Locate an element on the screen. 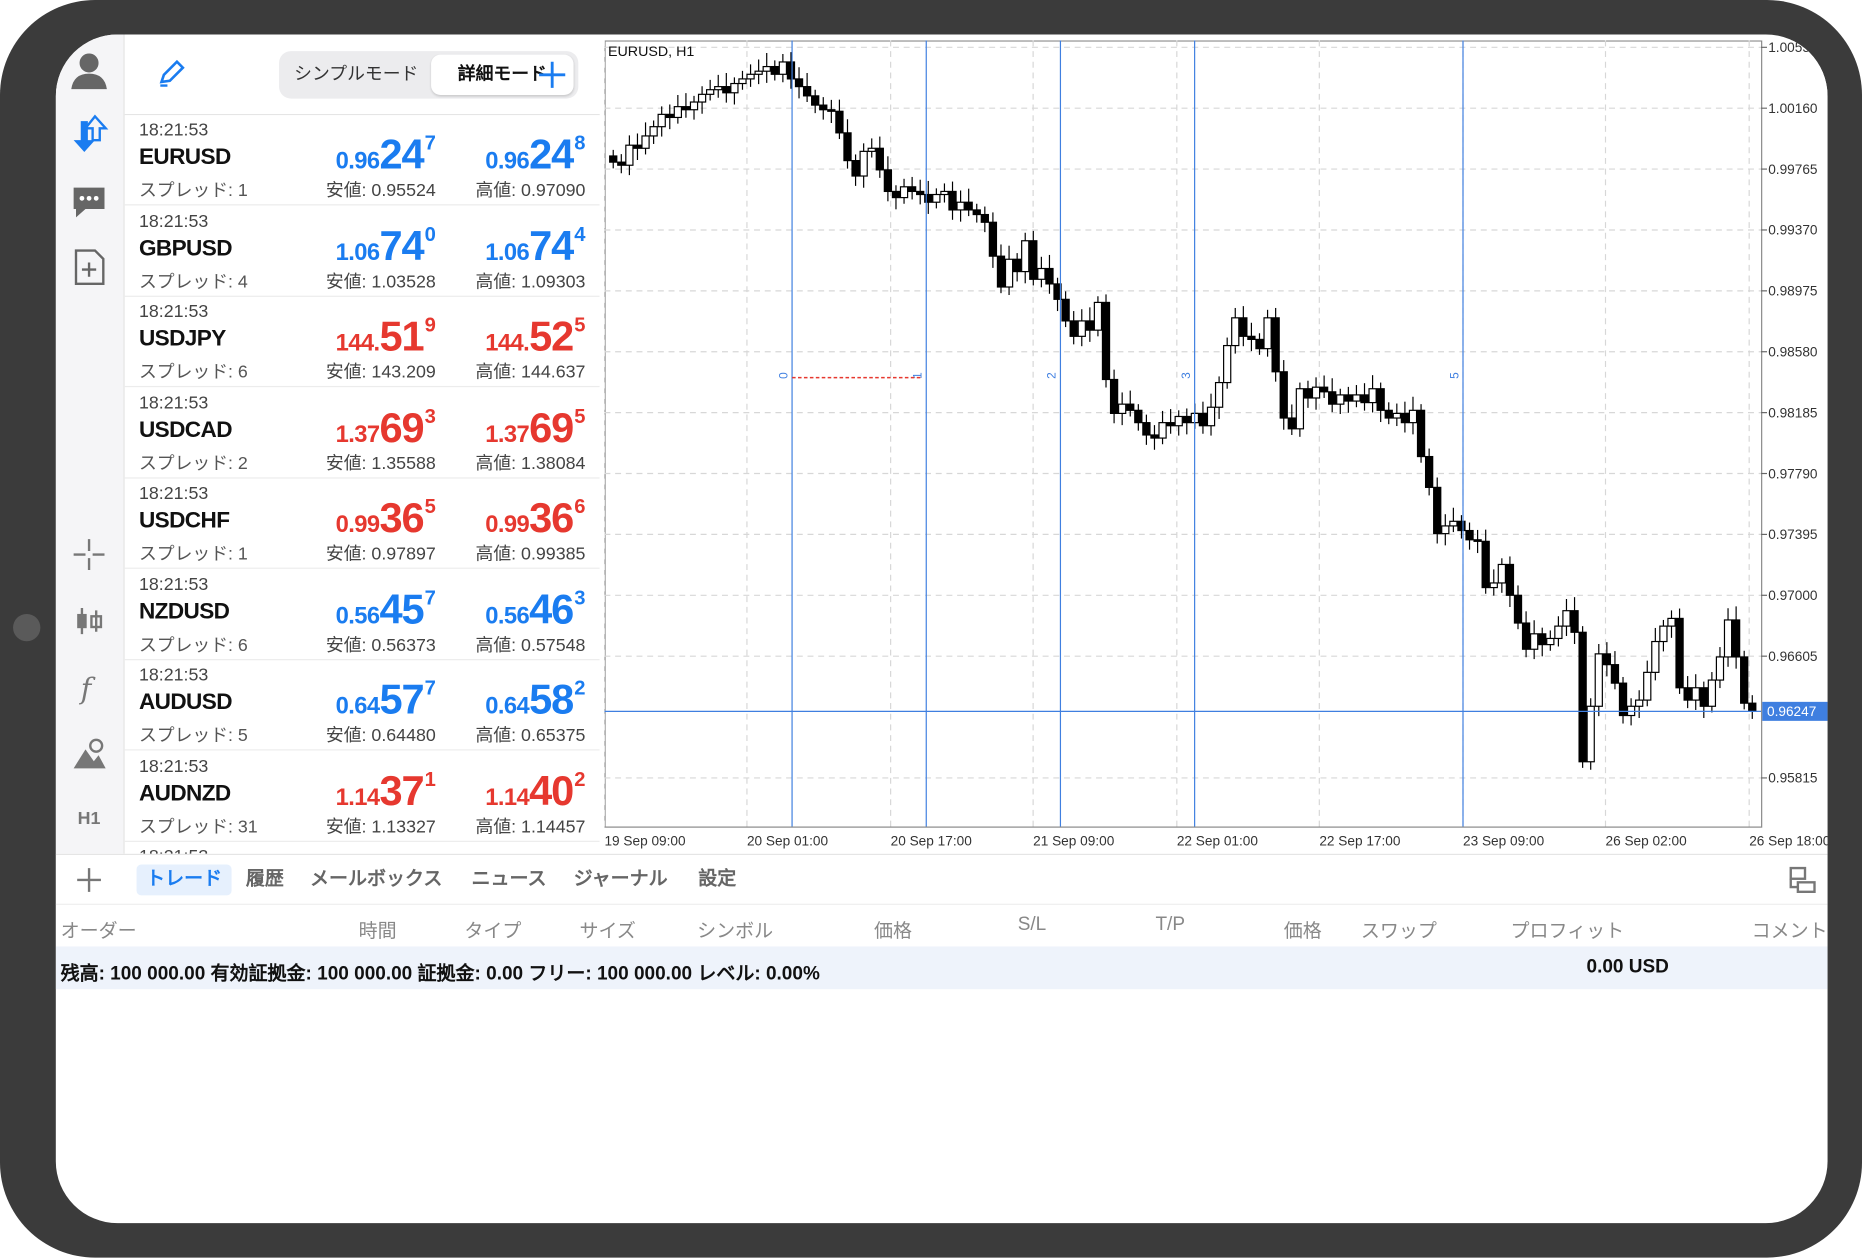 This screenshot has height=1258, width=1862. bid-price: 1.14371 is located at coordinates (386, 792).